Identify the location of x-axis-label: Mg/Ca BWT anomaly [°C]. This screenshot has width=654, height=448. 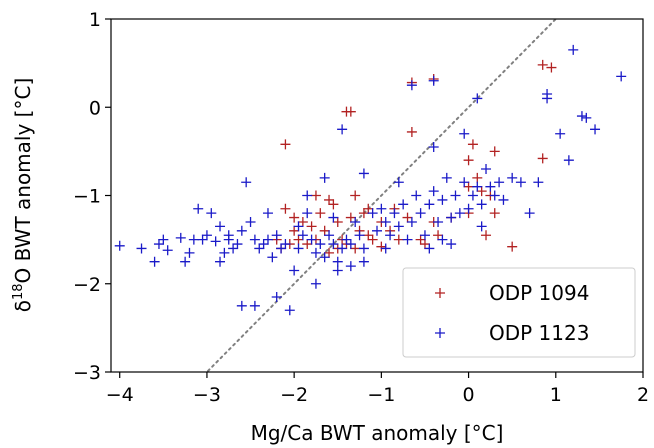
(377, 433).